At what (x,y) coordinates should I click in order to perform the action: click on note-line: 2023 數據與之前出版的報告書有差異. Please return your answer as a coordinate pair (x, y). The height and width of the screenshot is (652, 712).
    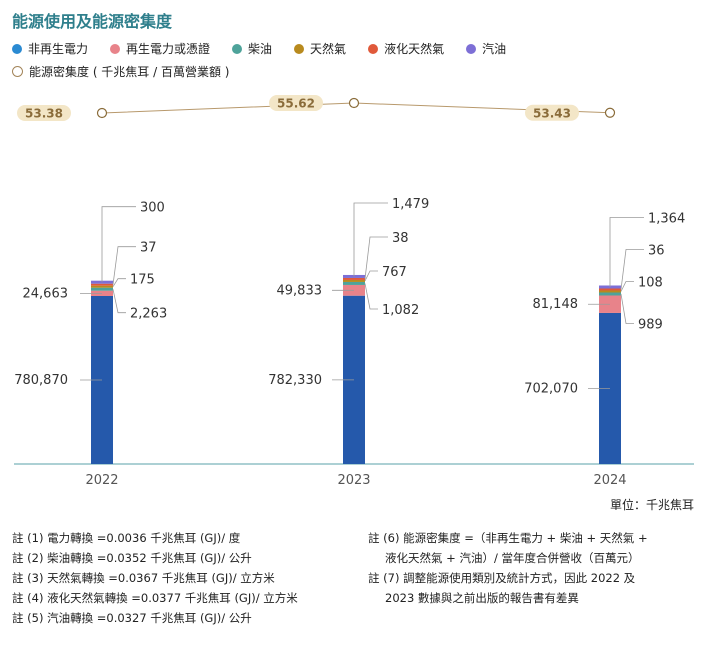
    Looking at the image, I should click on (482, 598).